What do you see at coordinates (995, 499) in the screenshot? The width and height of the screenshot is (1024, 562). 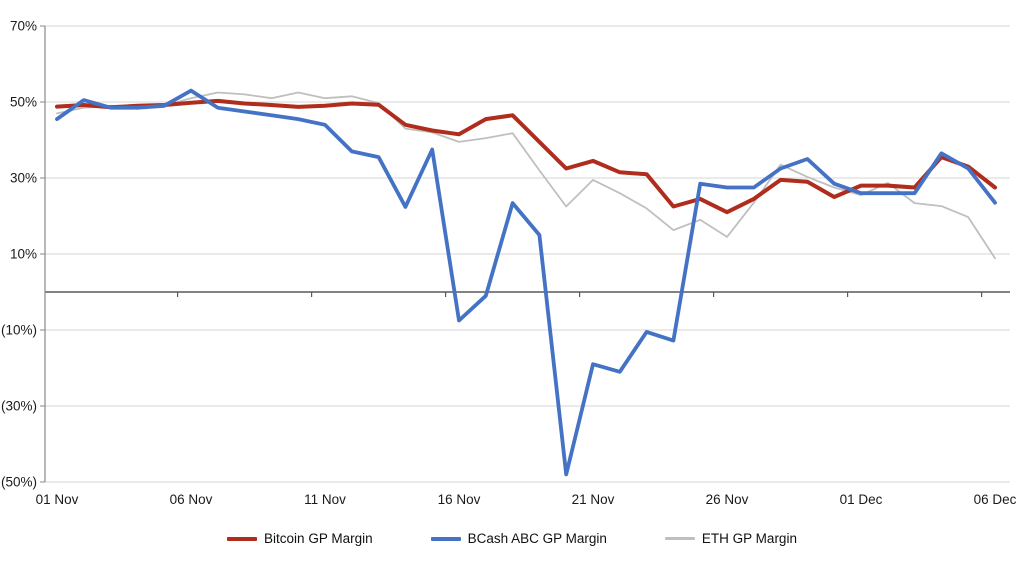 I see `x-axis-label: 06 Dec` at bounding box center [995, 499].